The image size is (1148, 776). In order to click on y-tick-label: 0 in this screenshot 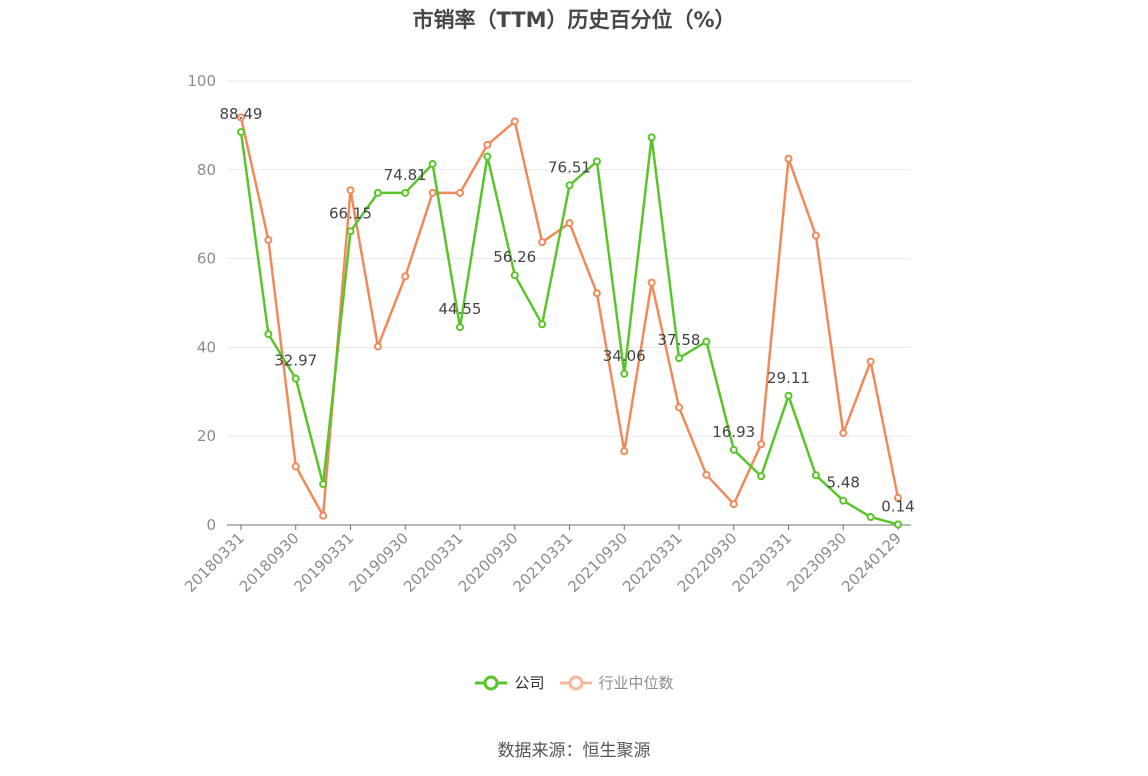, I will do `click(211, 525)`.